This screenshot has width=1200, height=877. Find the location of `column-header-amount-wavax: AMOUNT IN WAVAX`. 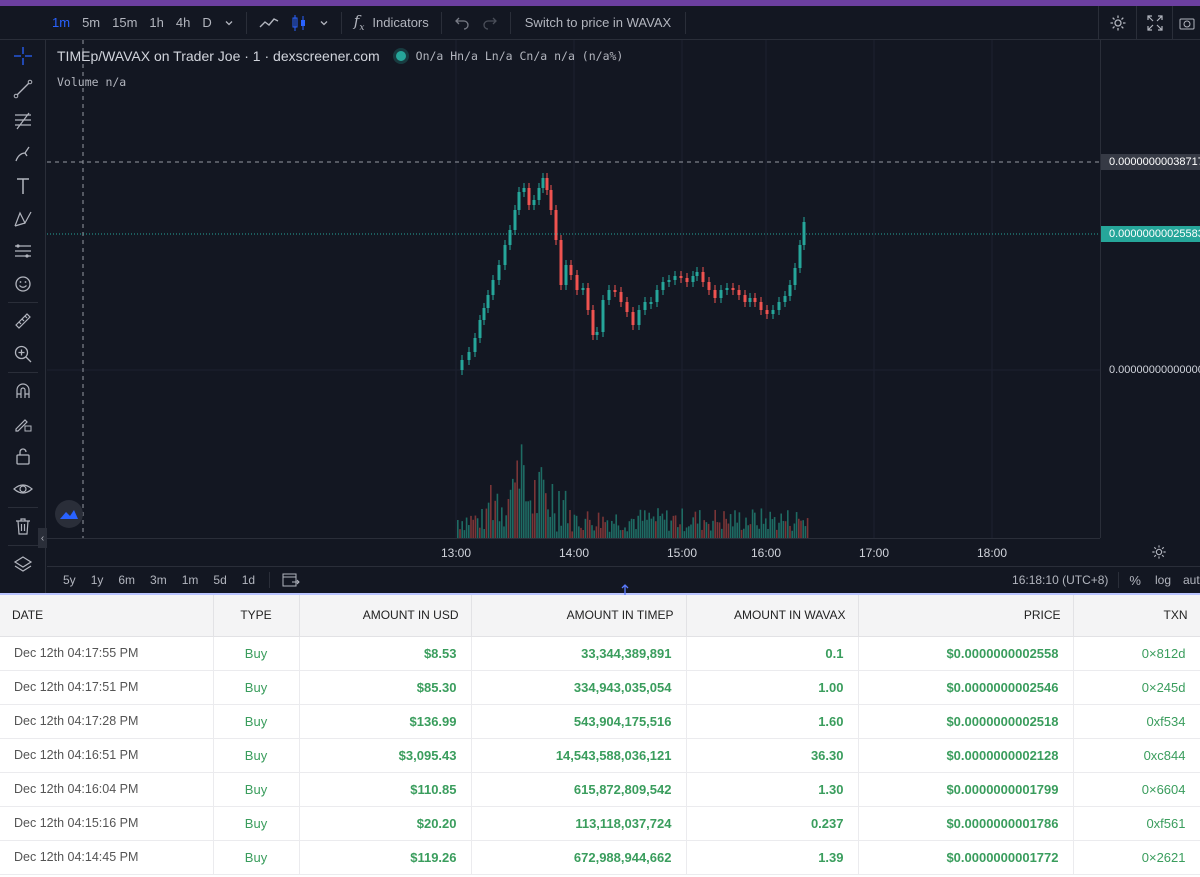

column-header-amount-wavax: AMOUNT IN WAVAX is located at coordinates (772, 616).